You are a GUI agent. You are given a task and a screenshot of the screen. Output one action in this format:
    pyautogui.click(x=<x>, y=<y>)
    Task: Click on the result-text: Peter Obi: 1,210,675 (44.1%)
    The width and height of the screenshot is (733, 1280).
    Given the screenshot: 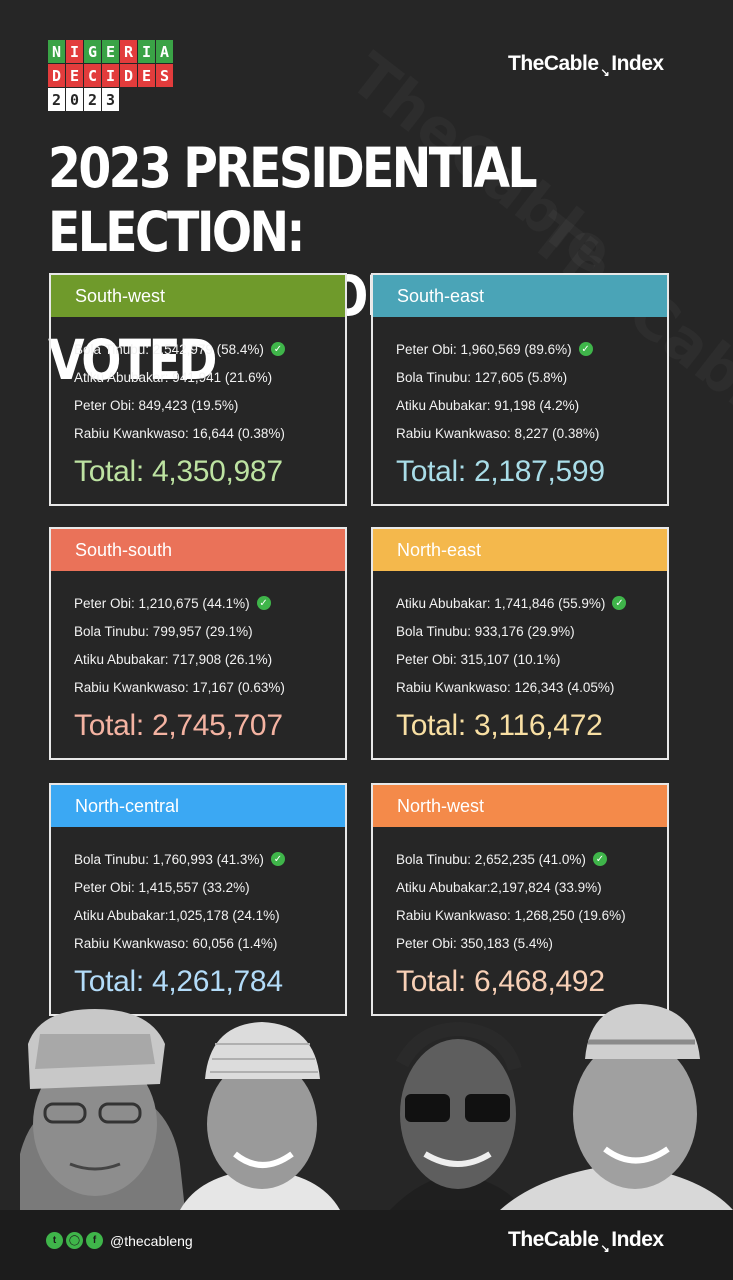 What is the action you would take?
    pyautogui.click(x=162, y=603)
    